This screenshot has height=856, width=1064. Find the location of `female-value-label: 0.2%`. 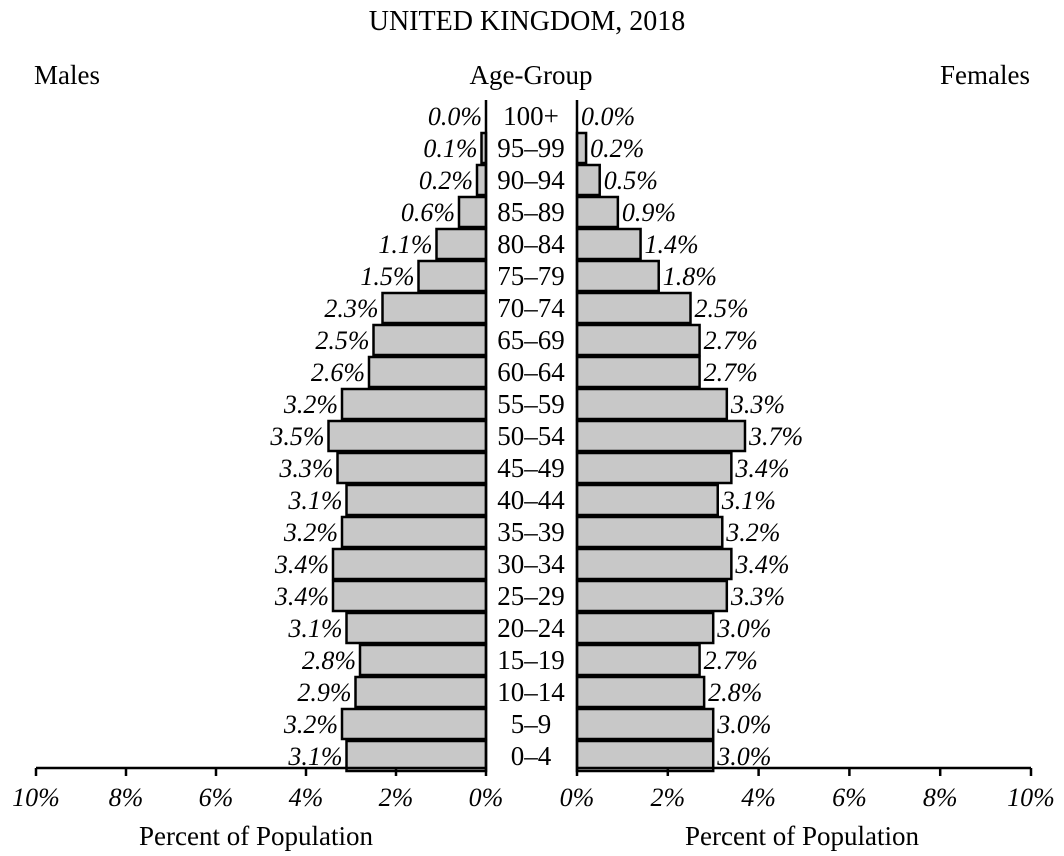

female-value-label: 0.2% is located at coordinates (617, 148).